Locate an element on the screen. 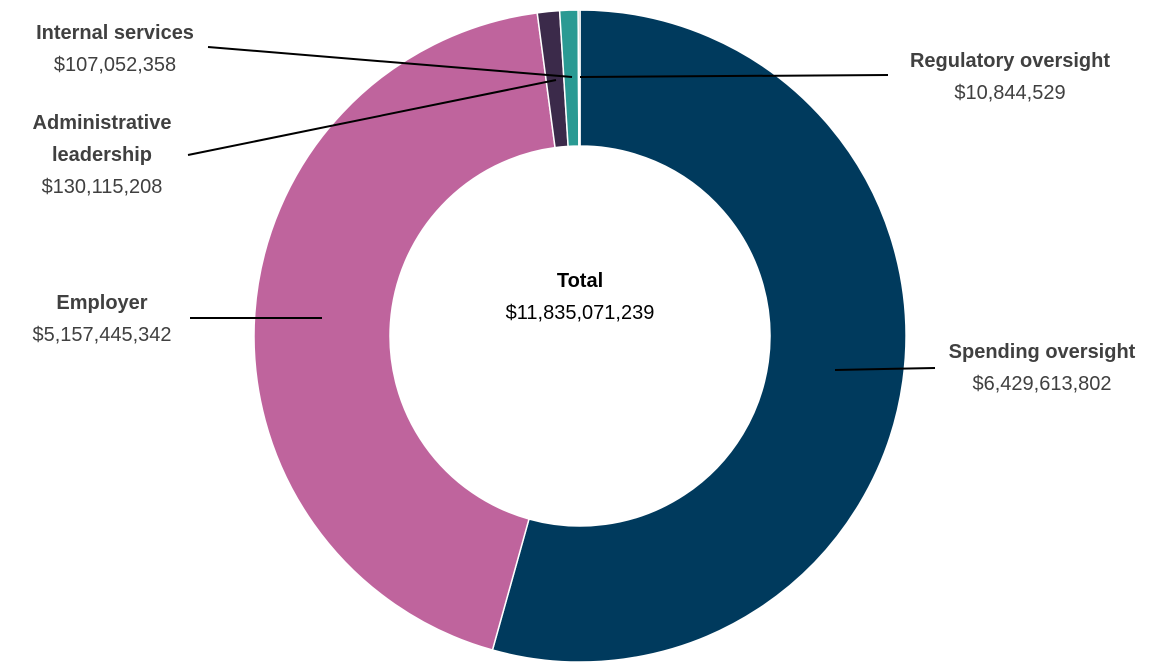 The image size is (1155, 667). slice-label: Regulatory oversight $10,844,529 is located at coordinates (1010, 77).